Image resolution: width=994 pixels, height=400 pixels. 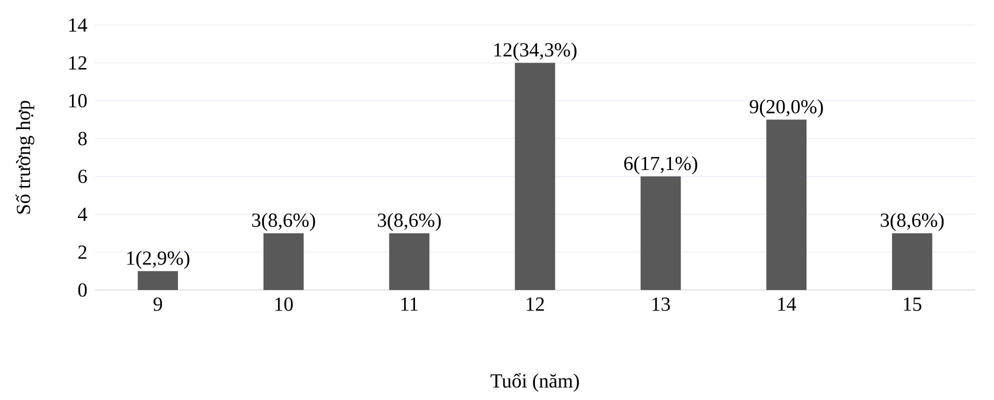 What do you see at coordinates (787, 304) in the screenshot?
I see `x-tick-label: 14` at bounding box center [787, 304].